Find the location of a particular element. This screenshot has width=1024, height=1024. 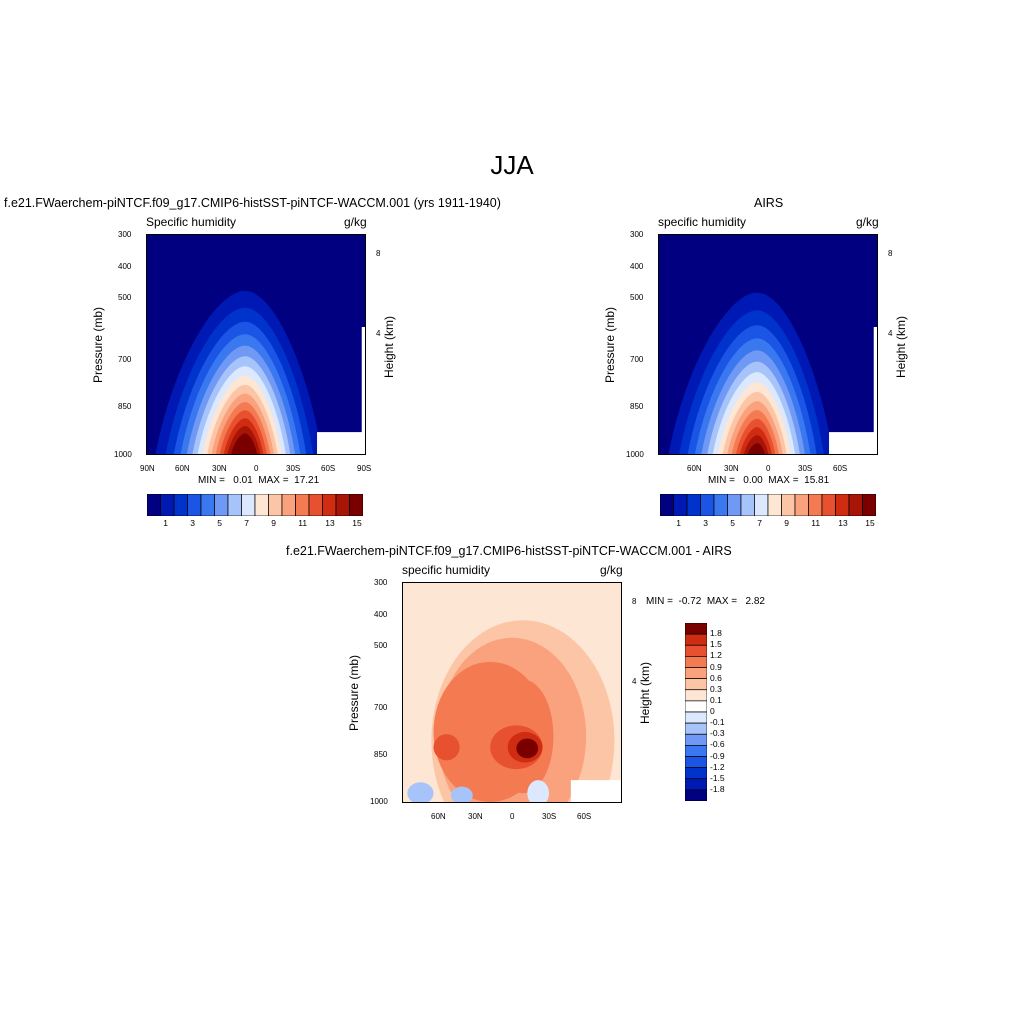

obs-xtick: 30N is located at coordinates (731, 468).